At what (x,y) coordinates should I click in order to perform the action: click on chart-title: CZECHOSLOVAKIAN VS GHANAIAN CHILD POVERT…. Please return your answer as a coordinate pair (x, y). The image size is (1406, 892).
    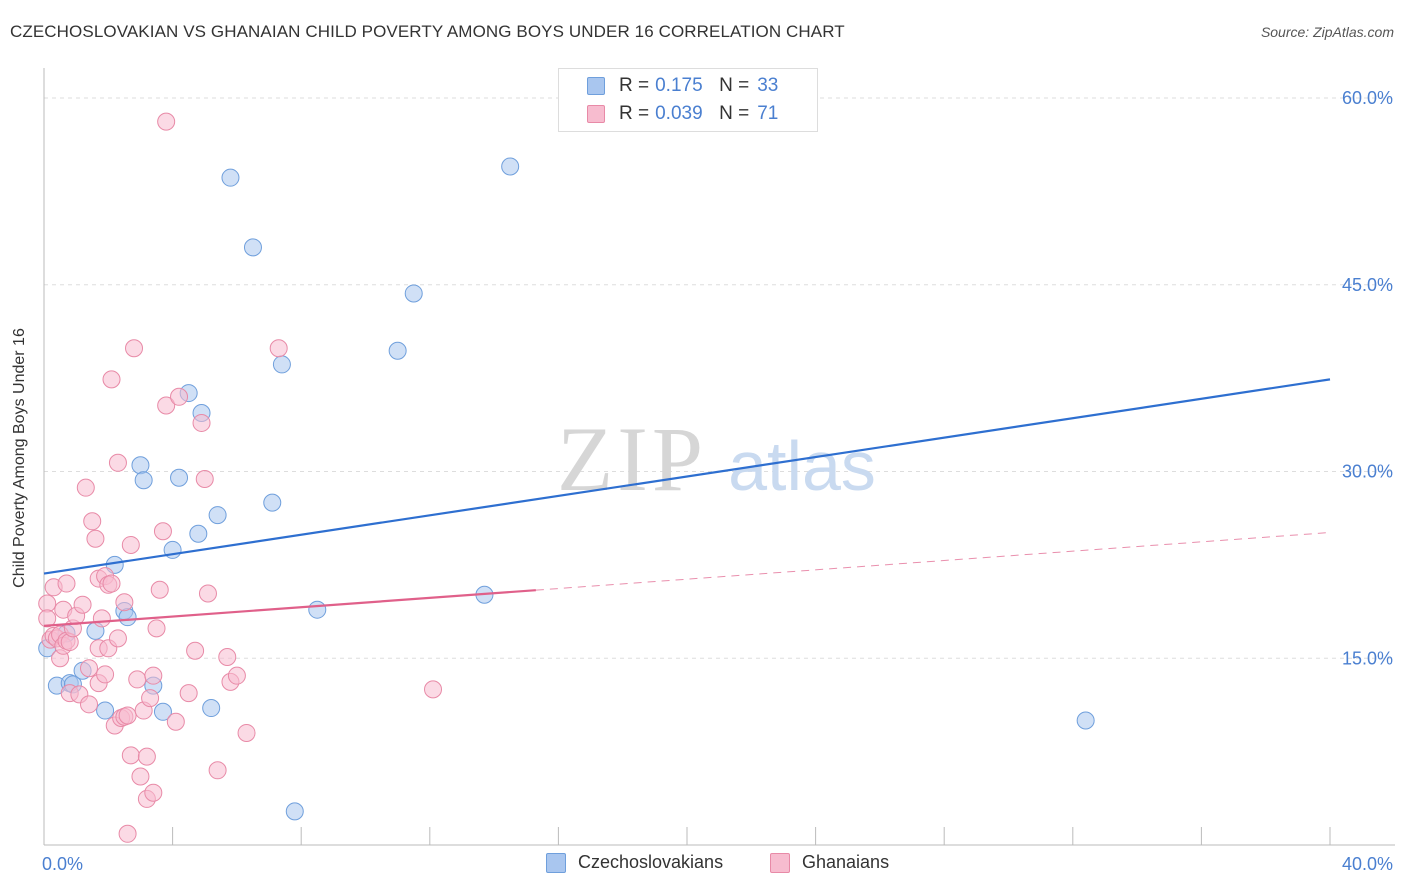
    Looking at the image, I should click on (427, 31).